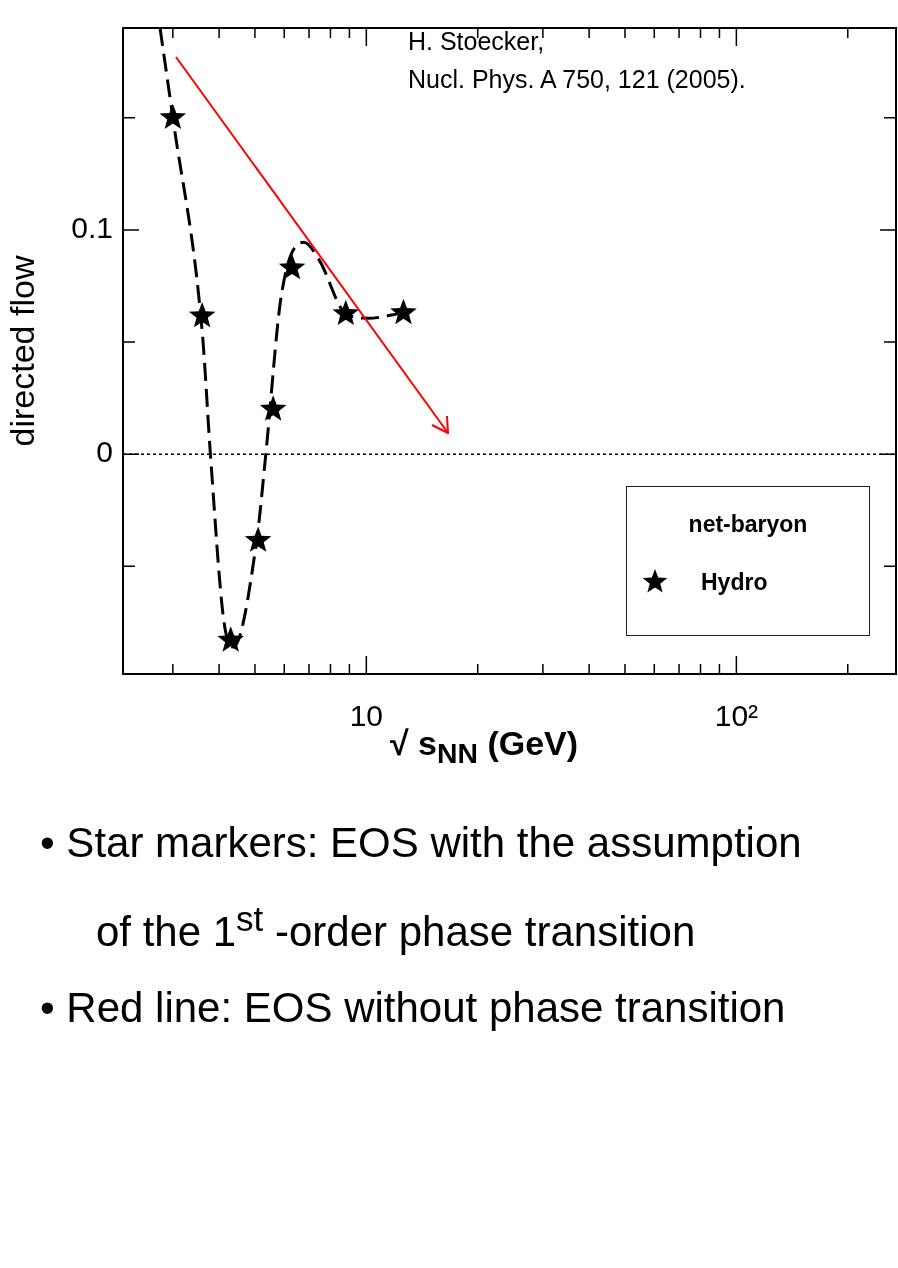 The width and height of the screenshot is (898, 1268). I want to click on x-tick-label: 10, so click(366, 716).